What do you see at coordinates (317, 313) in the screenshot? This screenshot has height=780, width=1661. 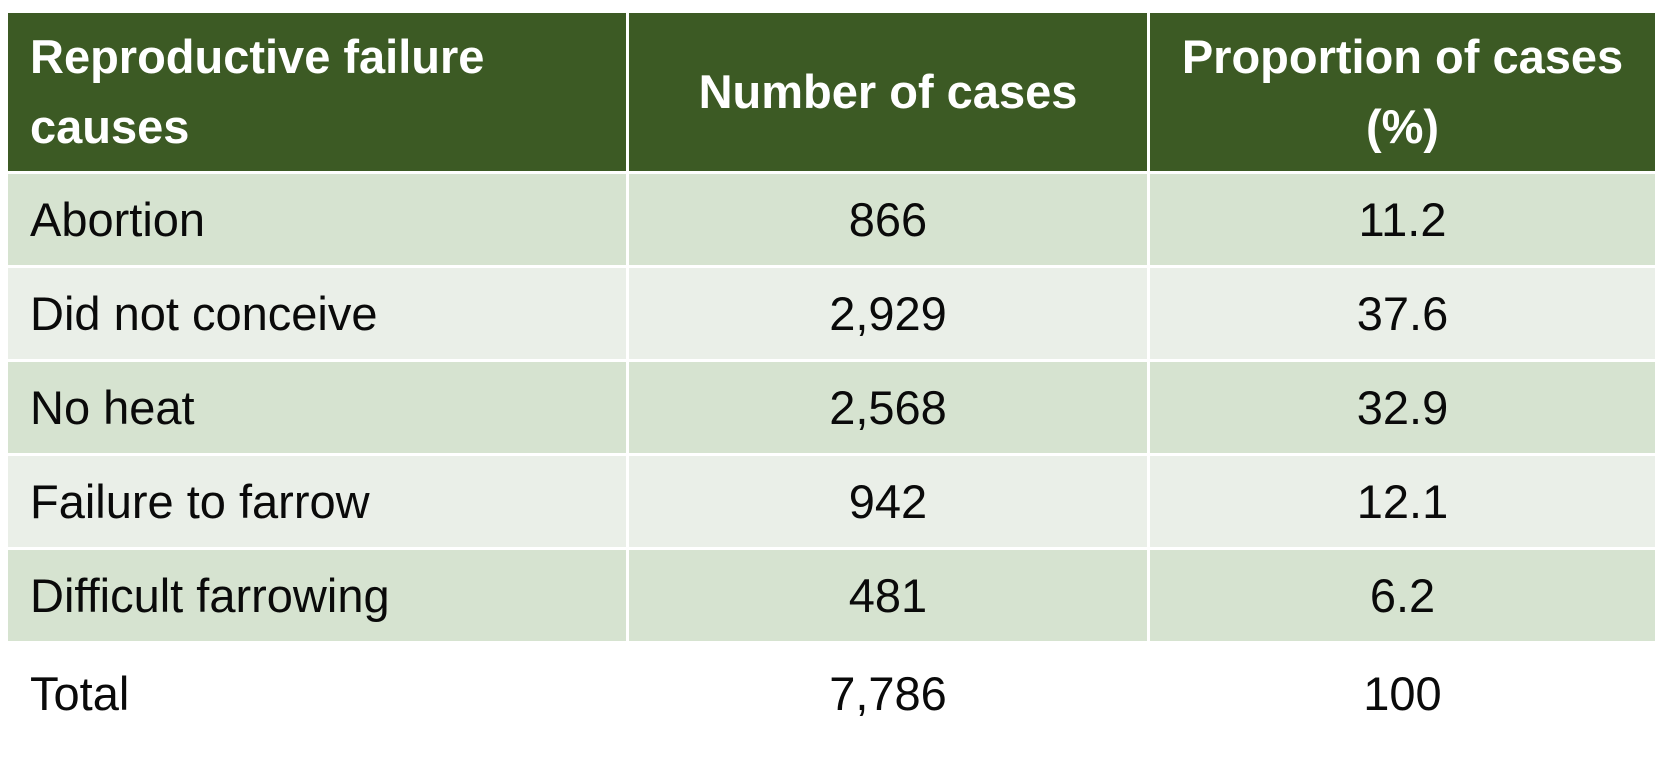 I see `cause-cell: Did not conceive` at bounding box center [317, 313].